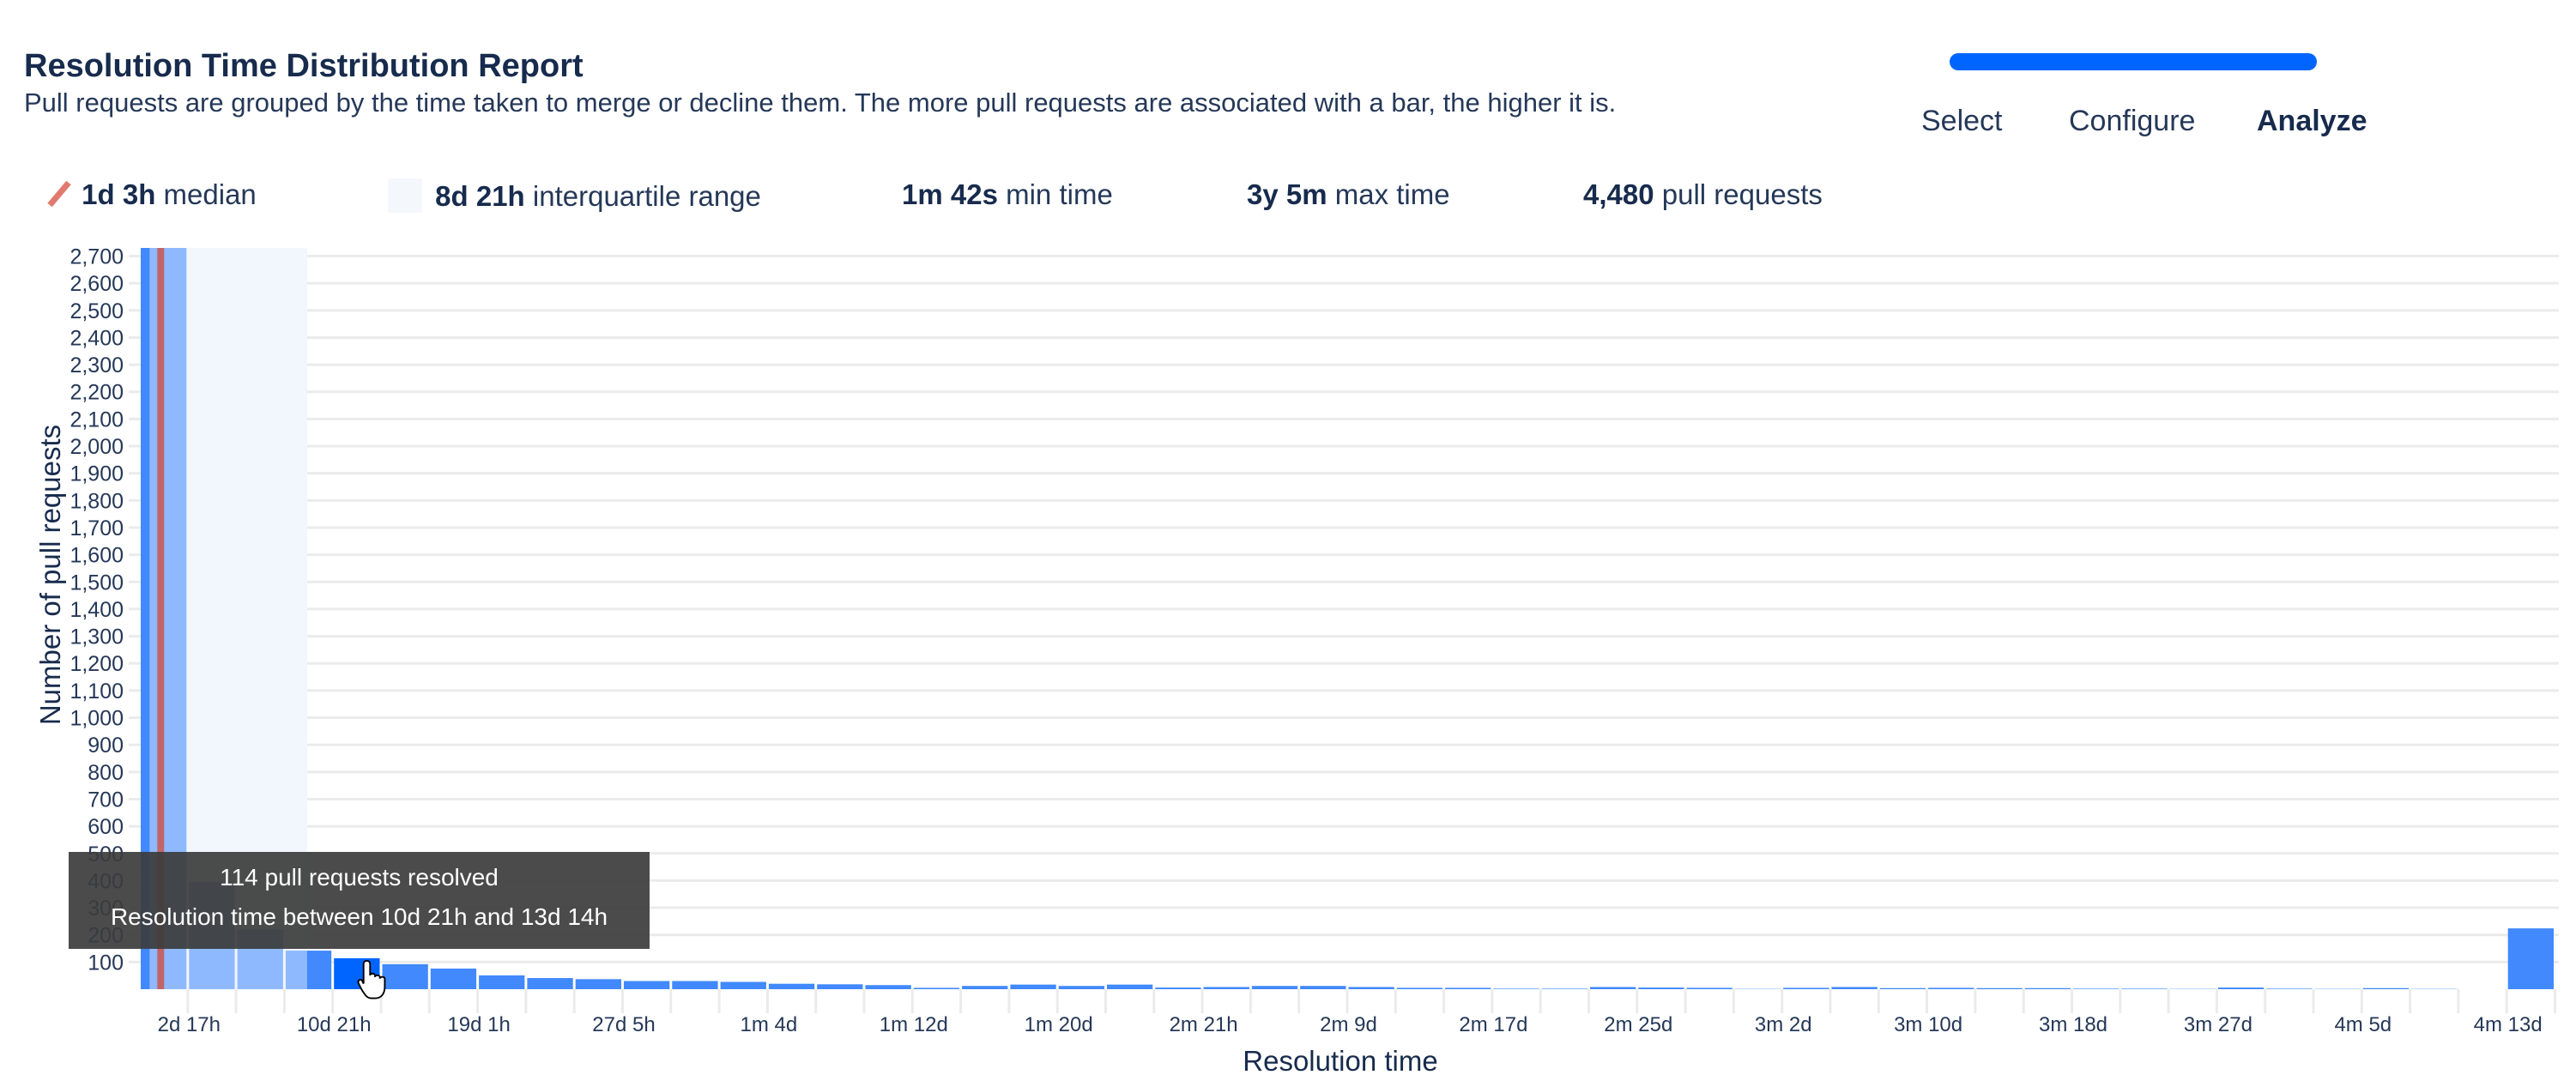  Describe the element at coordinates (574, 195) in the screenshot. I see `stat-iqr: 8d 21h interquartile range` at that location.